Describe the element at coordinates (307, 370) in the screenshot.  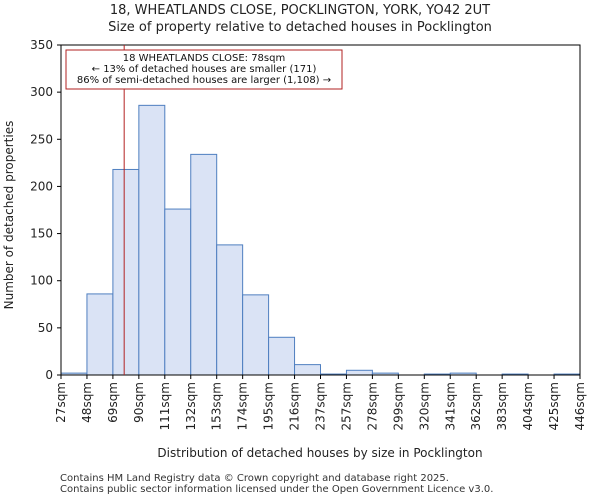
I see `bar-216sqm` at that location.